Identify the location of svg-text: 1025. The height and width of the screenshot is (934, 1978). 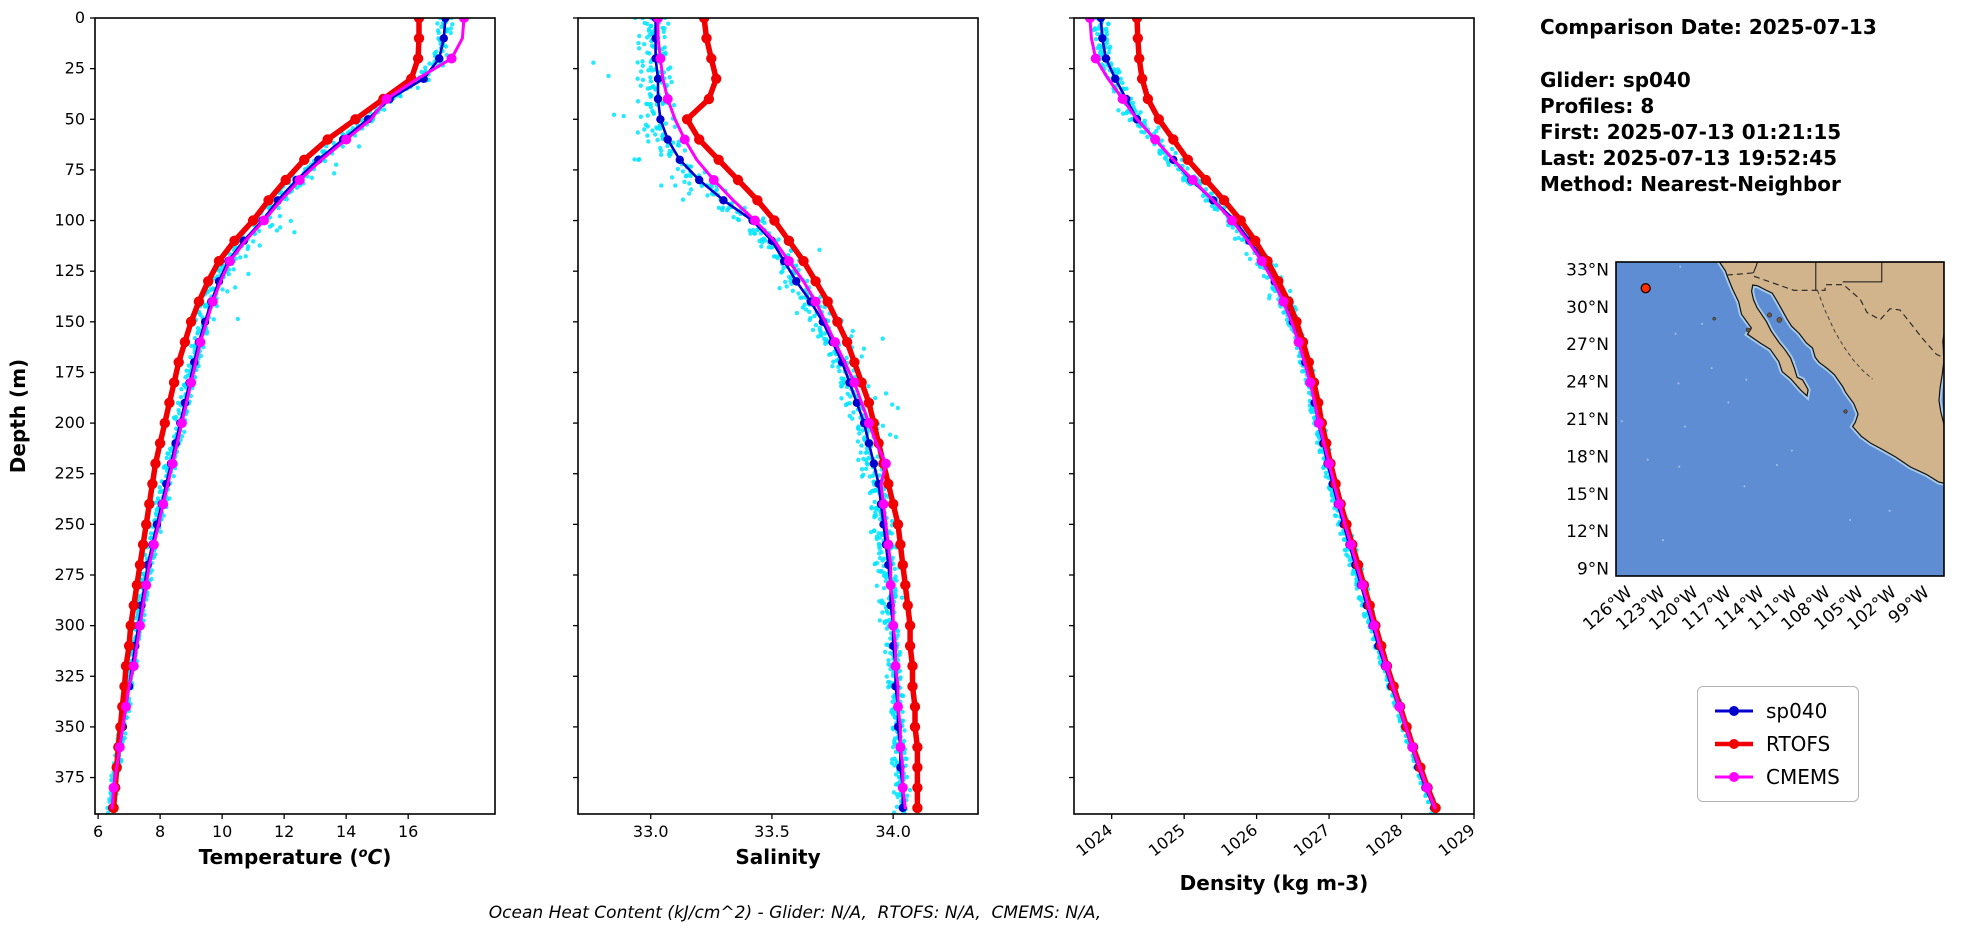
(1167, 840).